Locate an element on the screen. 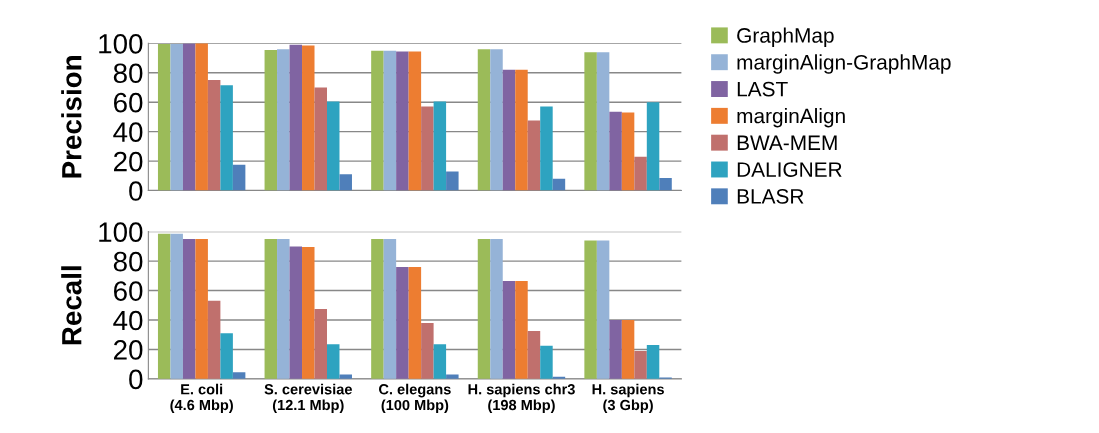 The image size is (1099, 433). x-tick-label: H. sapiens chr3 (198 Mbp) is located at coordinates (521, 398).